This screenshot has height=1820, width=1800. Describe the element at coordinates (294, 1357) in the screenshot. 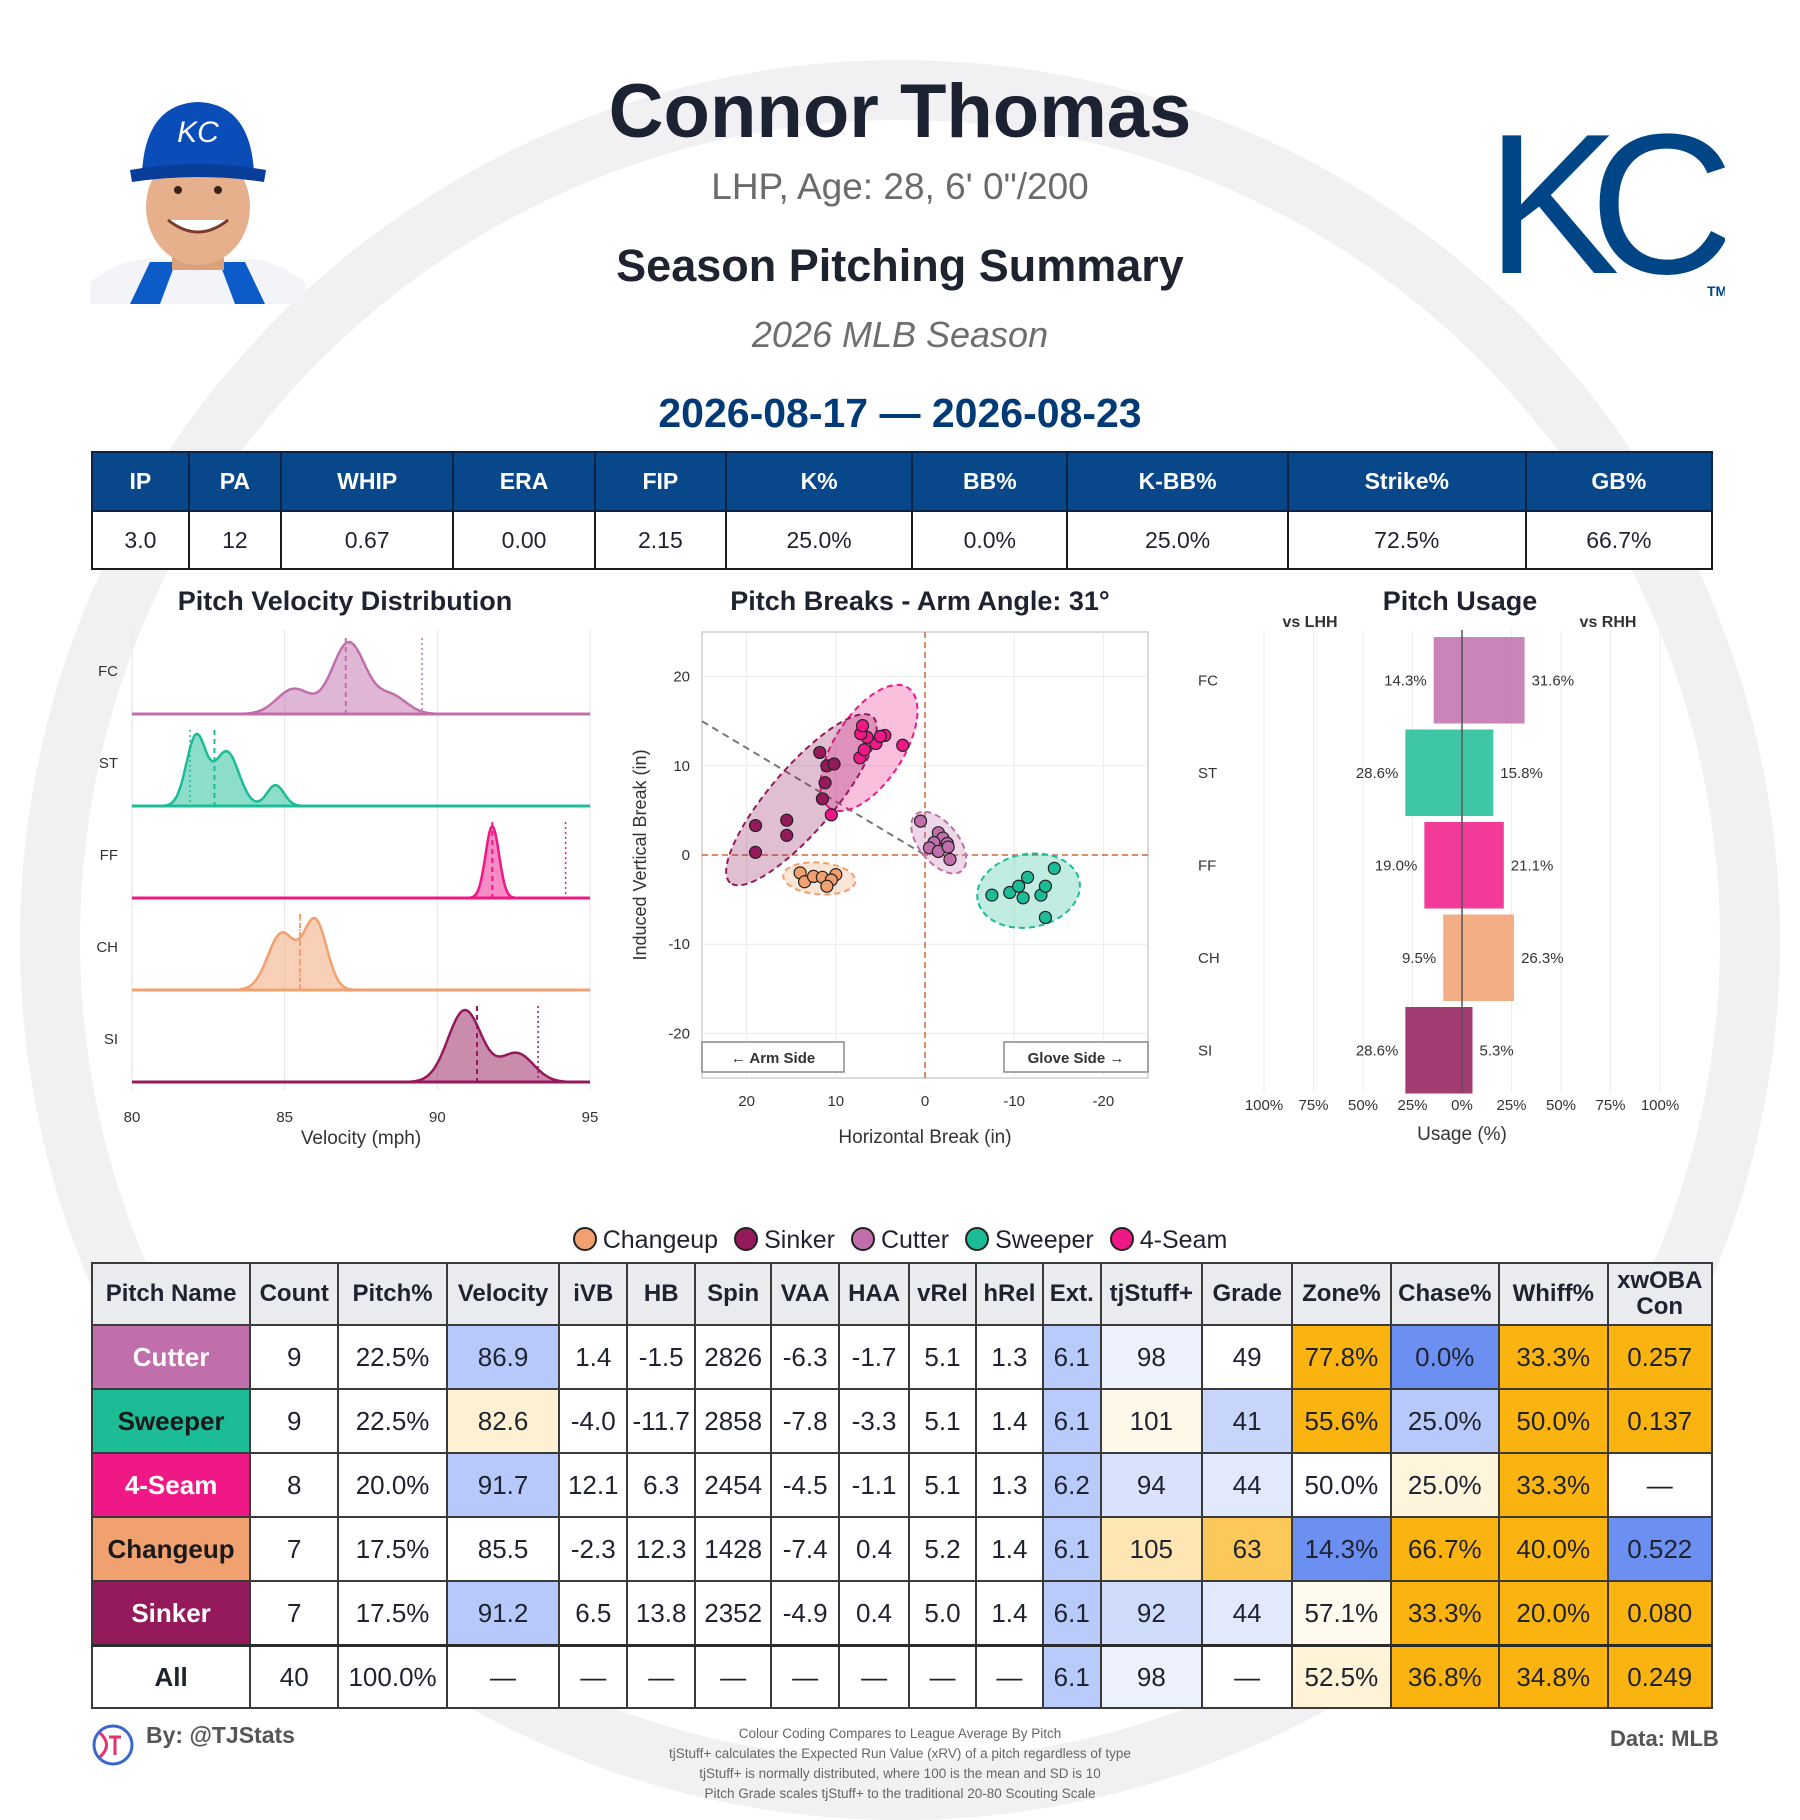

I see `pitch-table-cell: 9` at that location.